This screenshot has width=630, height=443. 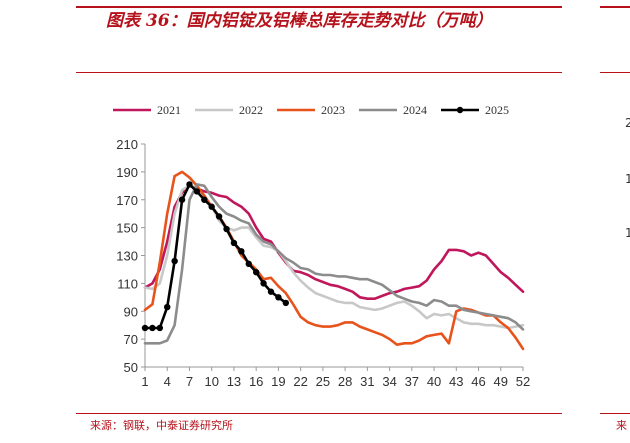 What do you see at coordinates (131, 339) in the screenshot?
I see `y-tick-label: 70` at bounding box center [131, 339].